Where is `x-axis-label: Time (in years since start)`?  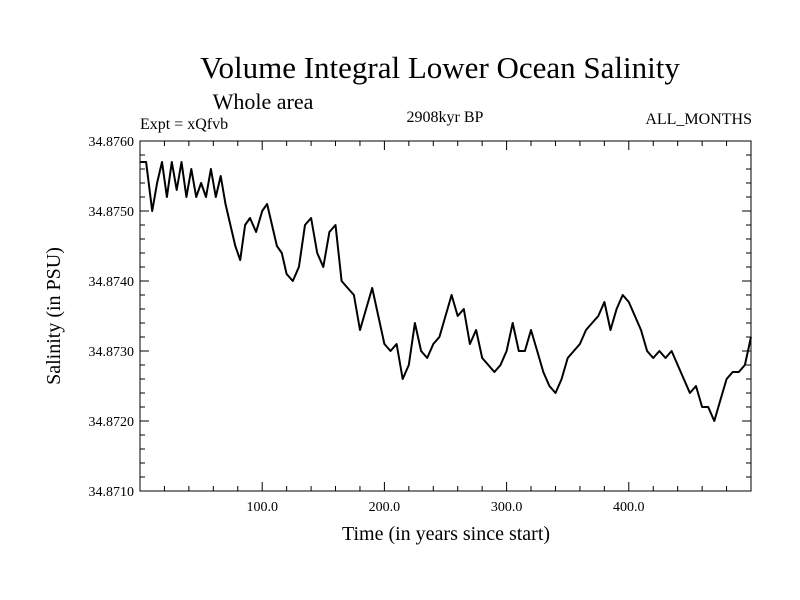
x-axis-label: Time (in years since start) is located at coordinates (446, 534).